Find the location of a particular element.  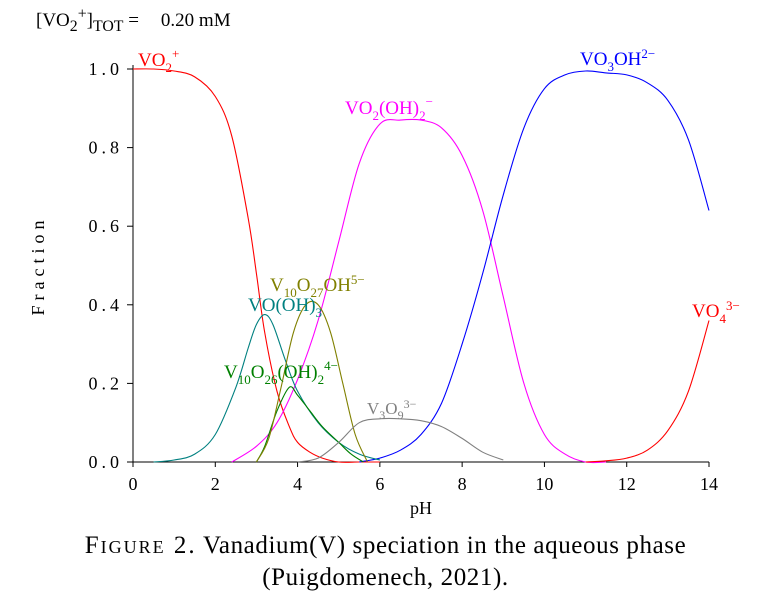

y-tick-label: 0.0 is located at coordinates (106, 462).